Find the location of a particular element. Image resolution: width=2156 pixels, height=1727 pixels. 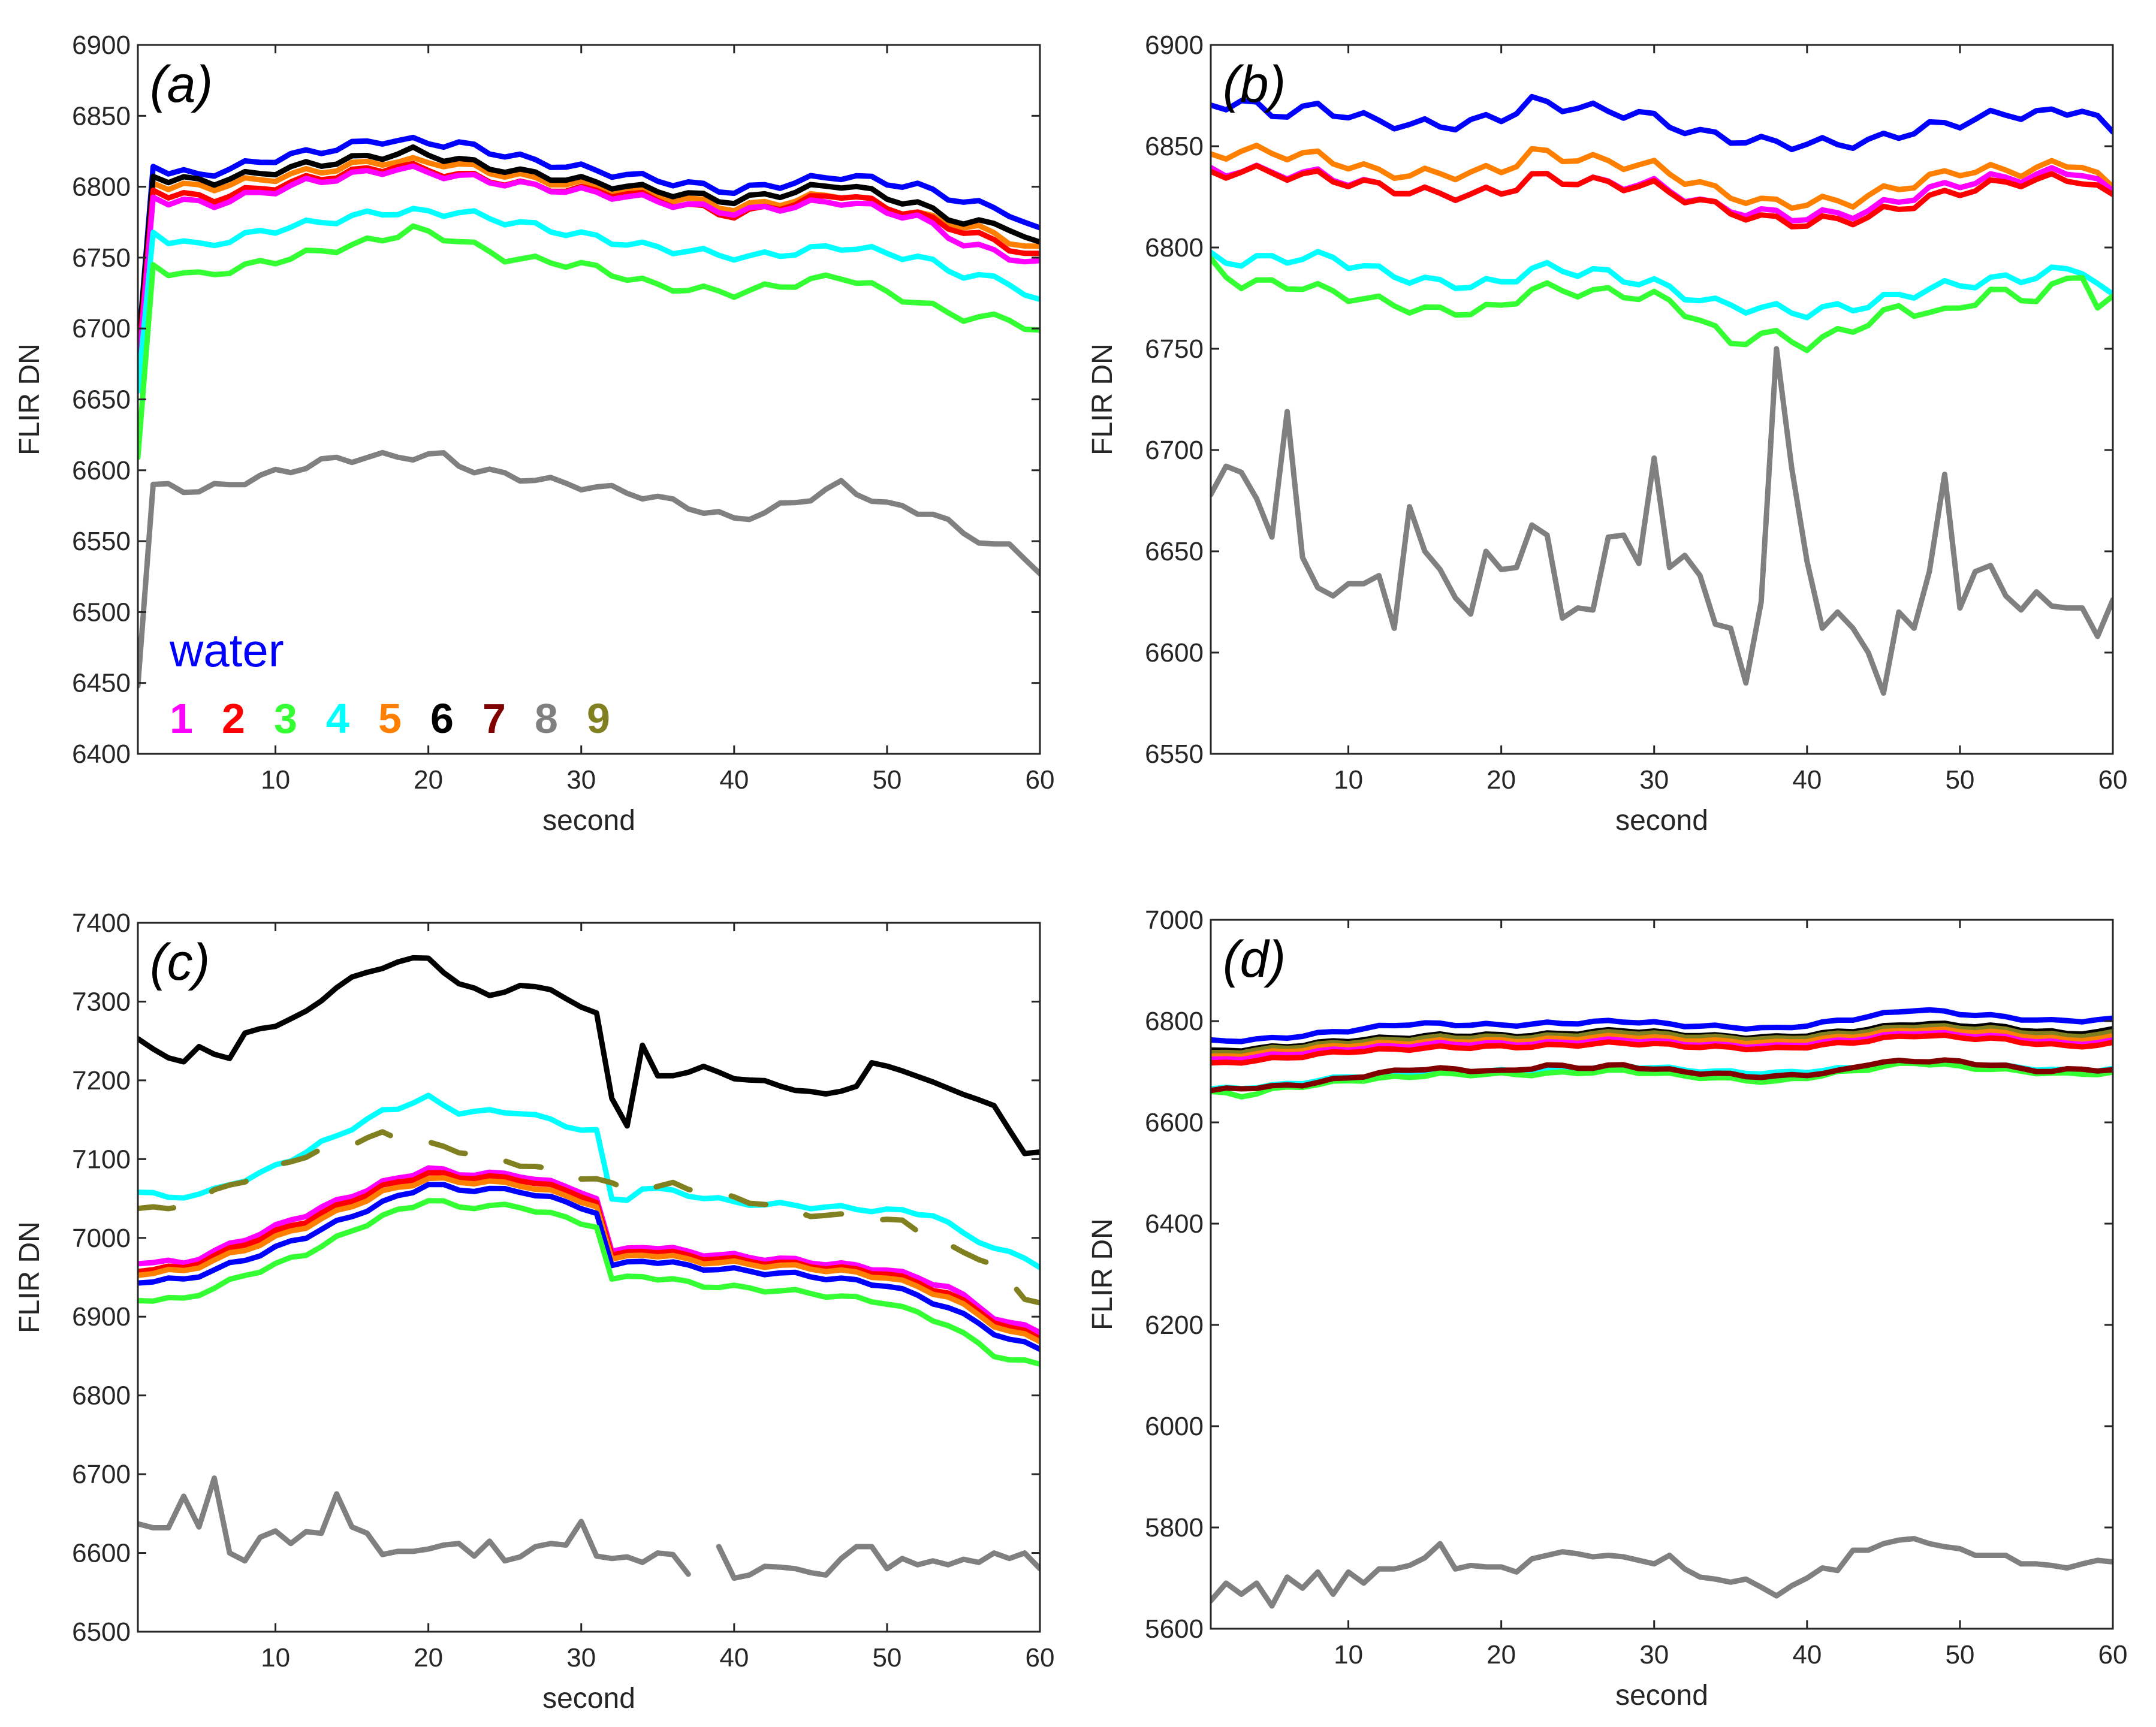

legend-entry-7: 7 is located at coordinates (494, 719).